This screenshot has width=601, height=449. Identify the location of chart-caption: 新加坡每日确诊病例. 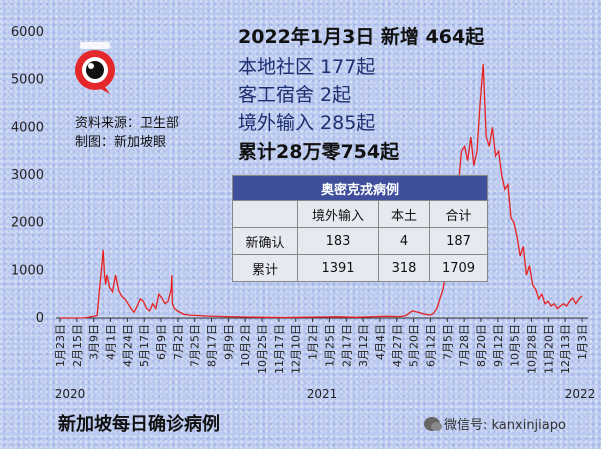
(139, 424).